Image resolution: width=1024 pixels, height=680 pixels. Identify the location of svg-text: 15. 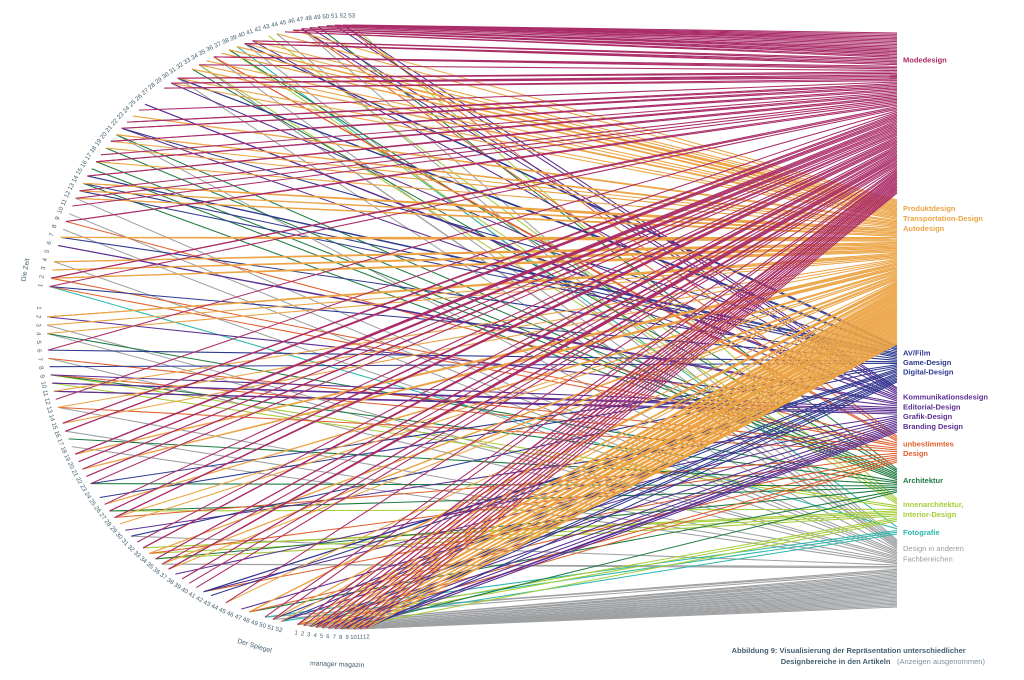
(54, 426).